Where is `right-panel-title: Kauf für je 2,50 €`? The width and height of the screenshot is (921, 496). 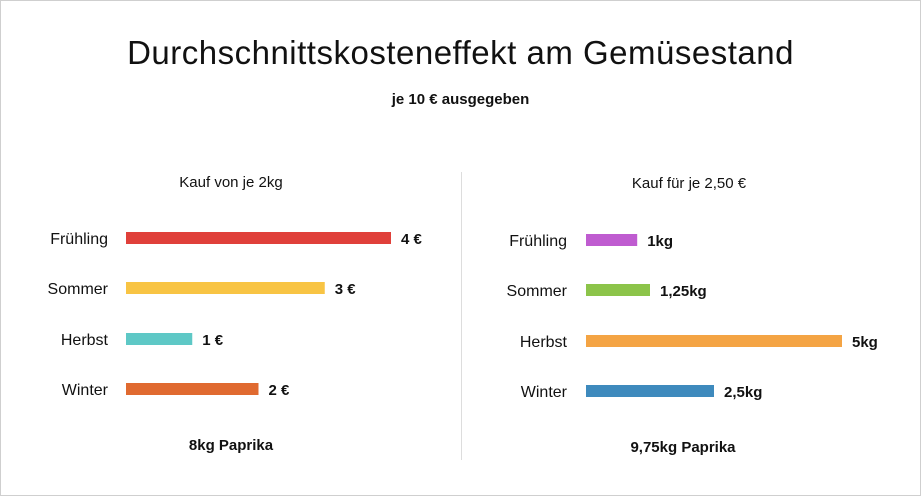 right-panel-title: Kauf für je 2,50 € is located at coordinates (689, 183).